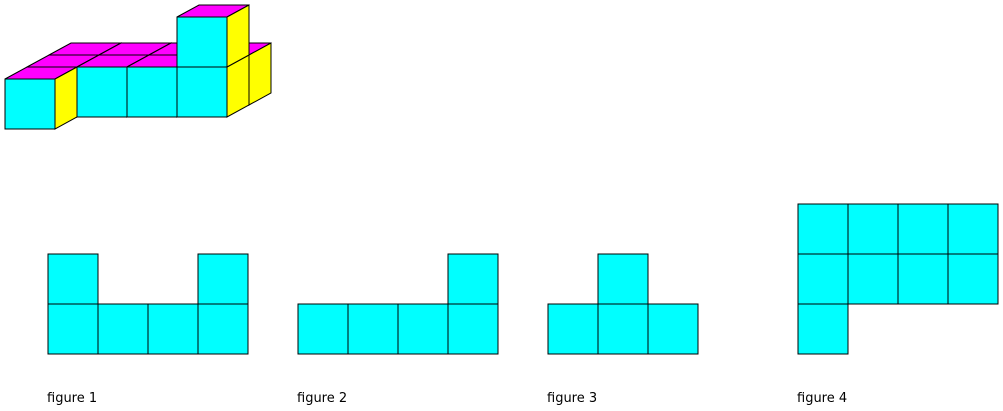  What do you see at coordinates (138, 67) in the screenshot?
I see `cube-structure` at bounding box center [138, 67].